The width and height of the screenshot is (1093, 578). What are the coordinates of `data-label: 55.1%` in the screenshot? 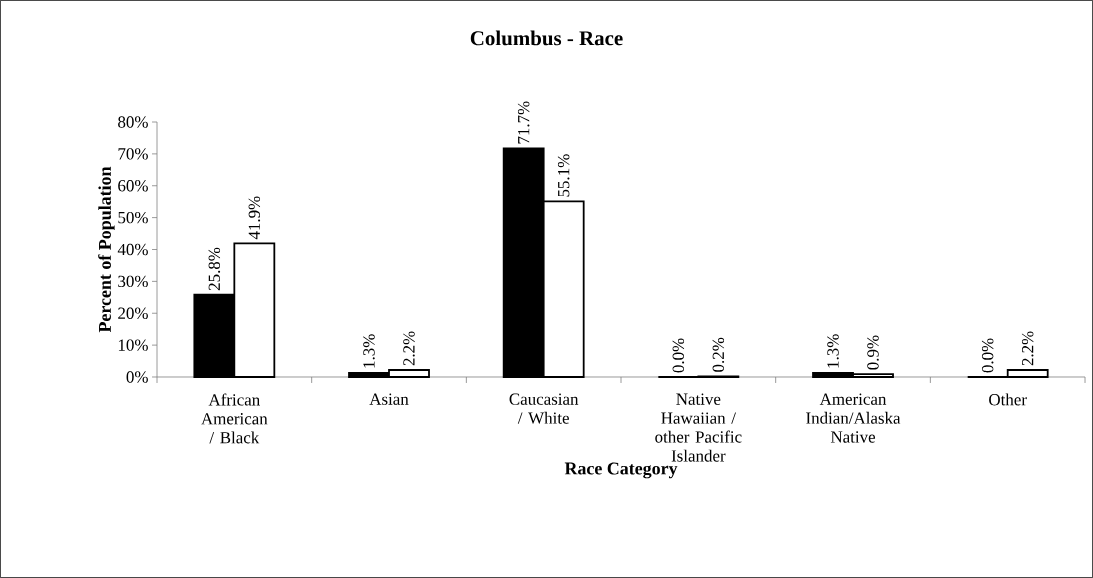 It's located at (563, 175).